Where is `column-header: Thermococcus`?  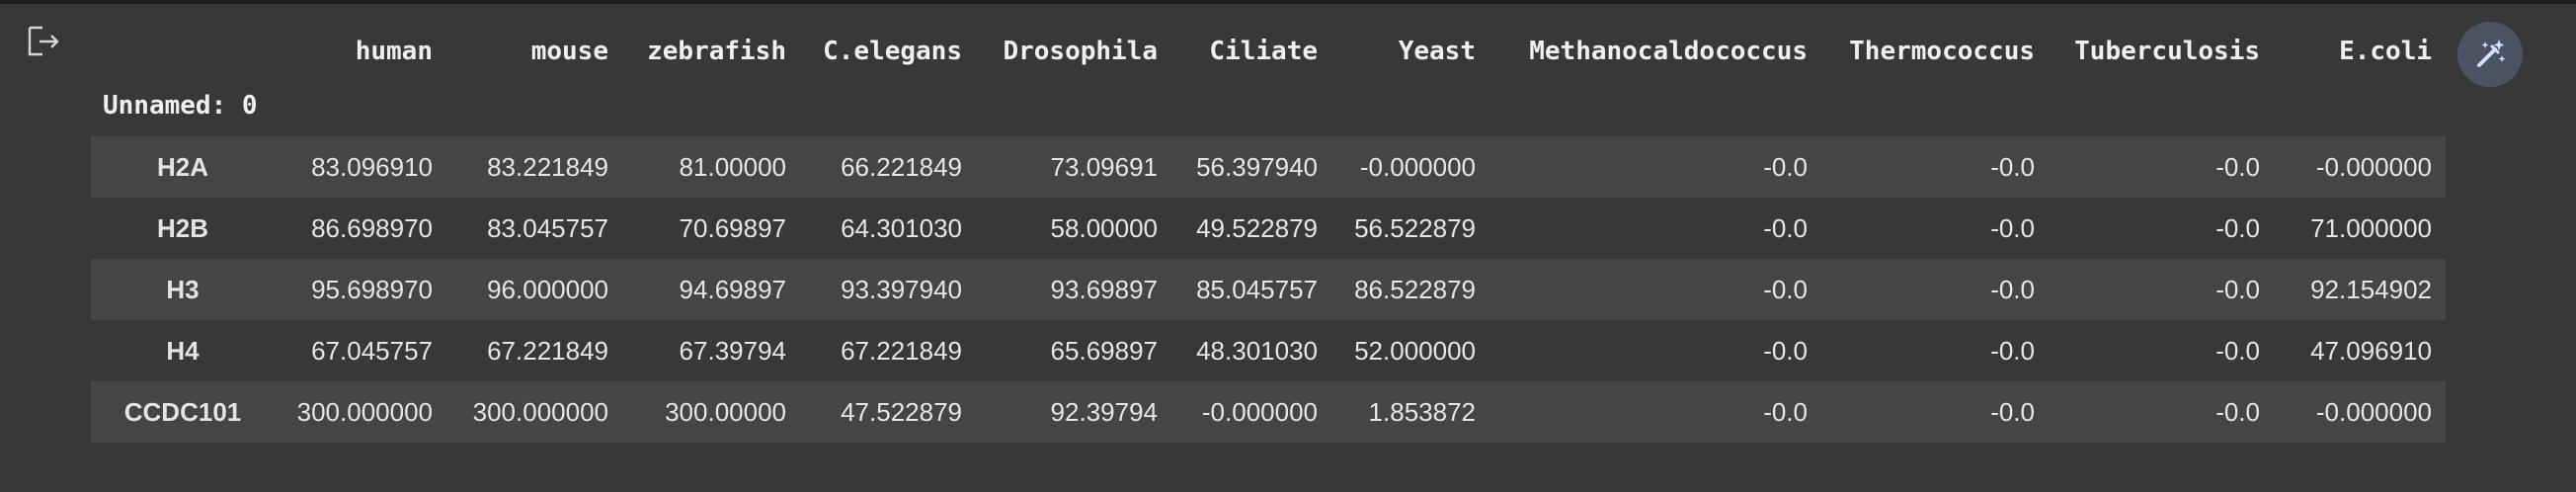 column-header: Thermococcus is located at coordinates (1942, 51).